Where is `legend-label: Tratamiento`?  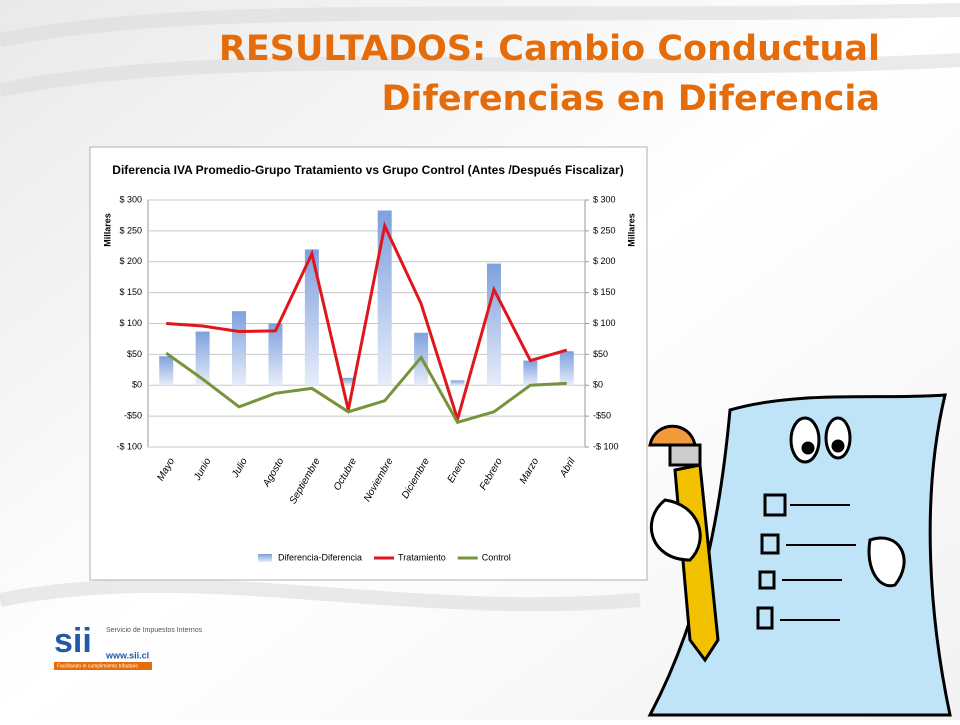
legend-label: Tratamiento is located at coordinates (422, 557).